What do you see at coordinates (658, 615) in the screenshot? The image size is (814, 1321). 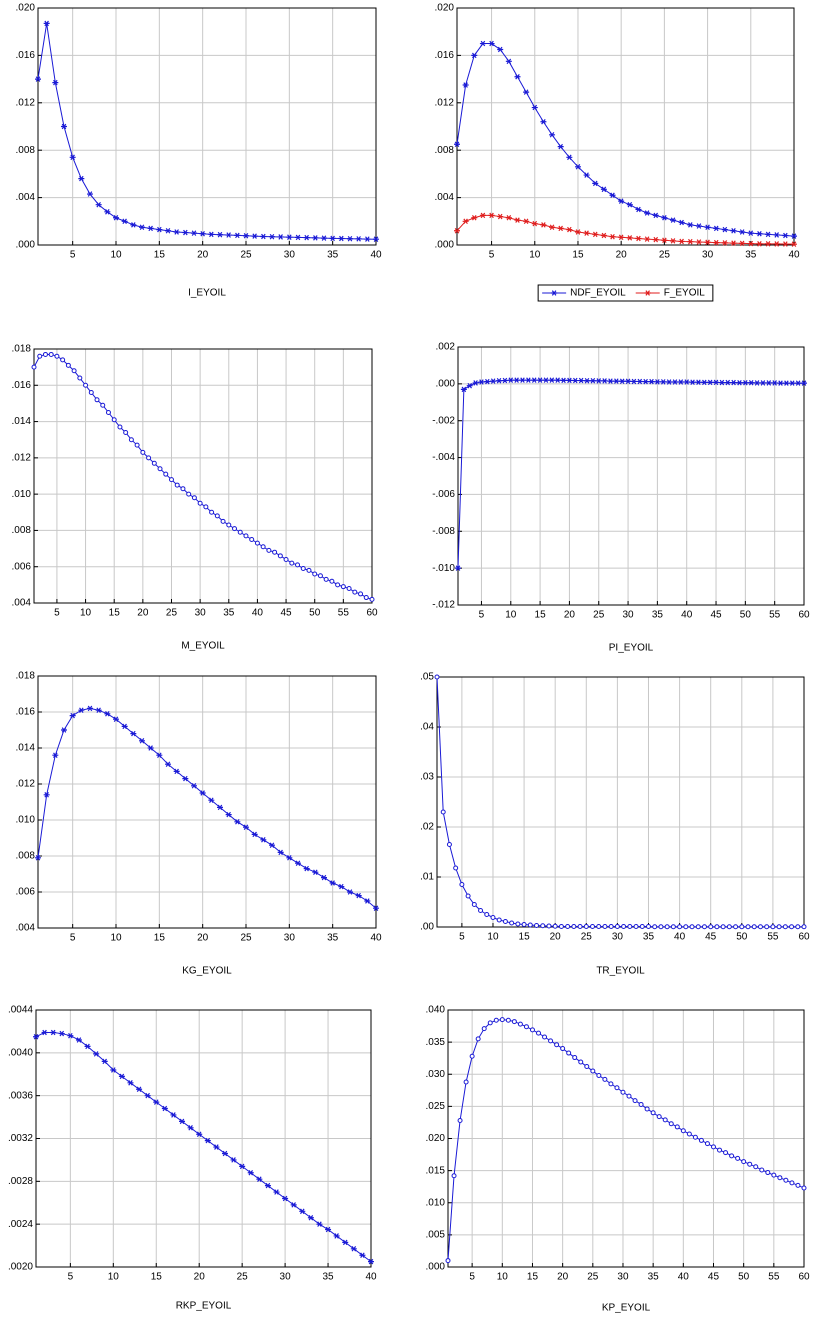 I see `x-tick-label: 35` at bounding box center [658, 615].